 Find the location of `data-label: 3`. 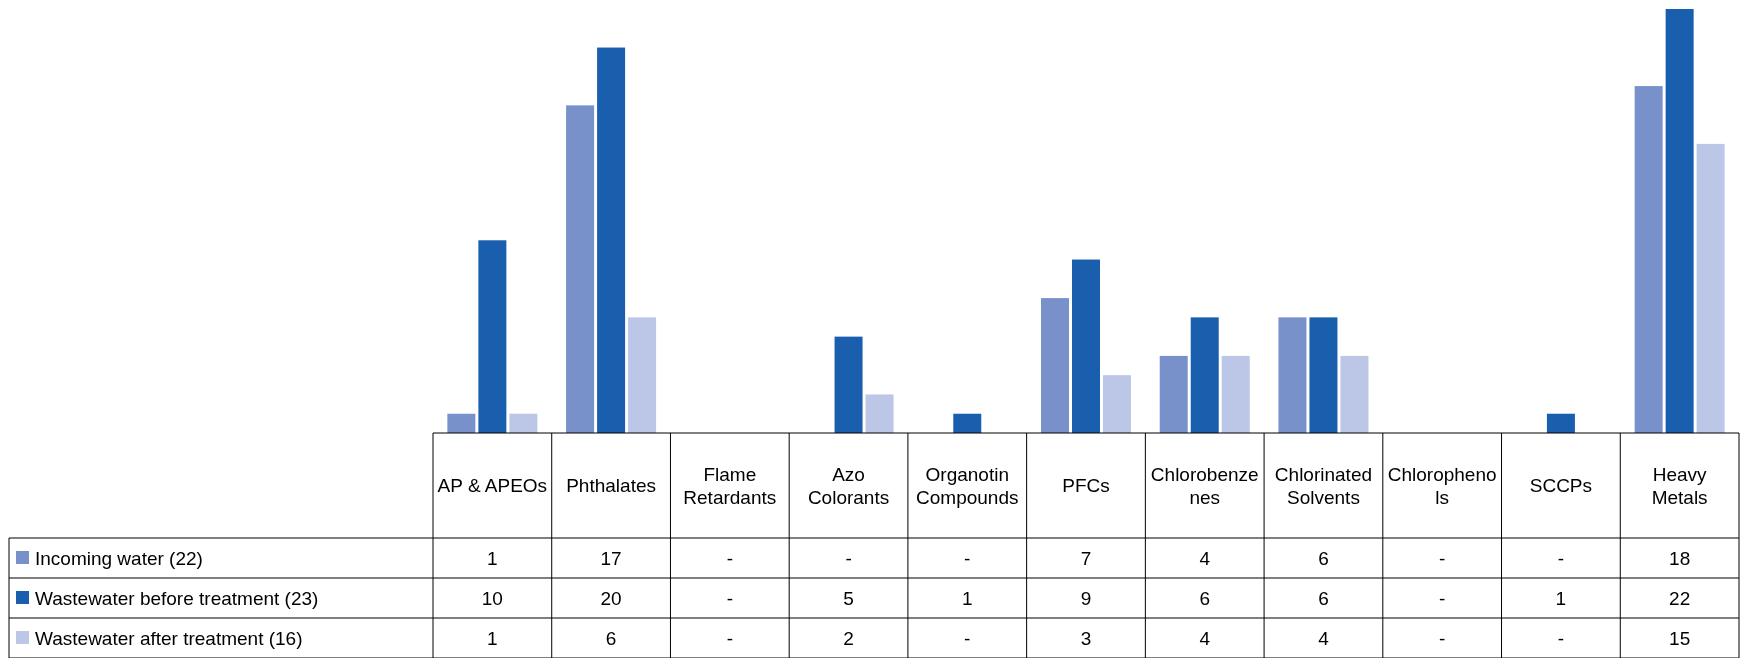

data-label: 3 is located at coordinates (1086, 638).